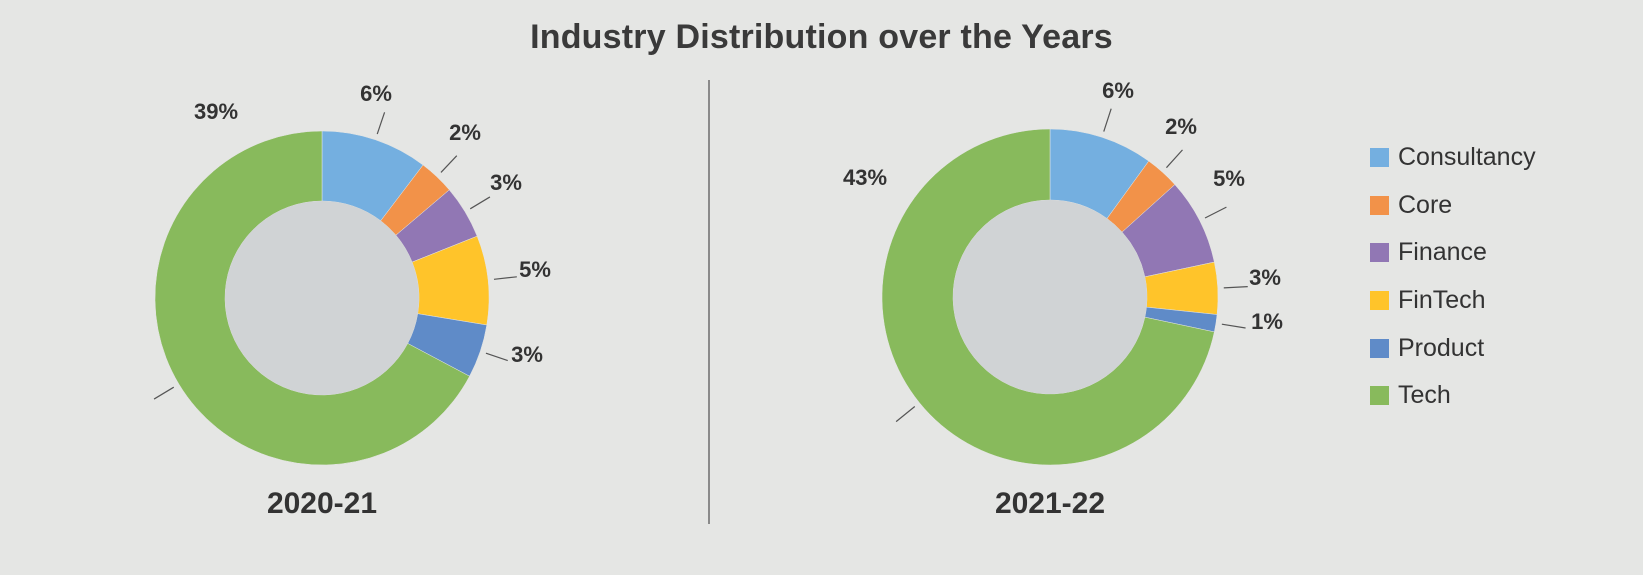 The width and height of the screenshot is (1643, 575). I want to click on legend-item-finance: Finance, so click(1453, 253).